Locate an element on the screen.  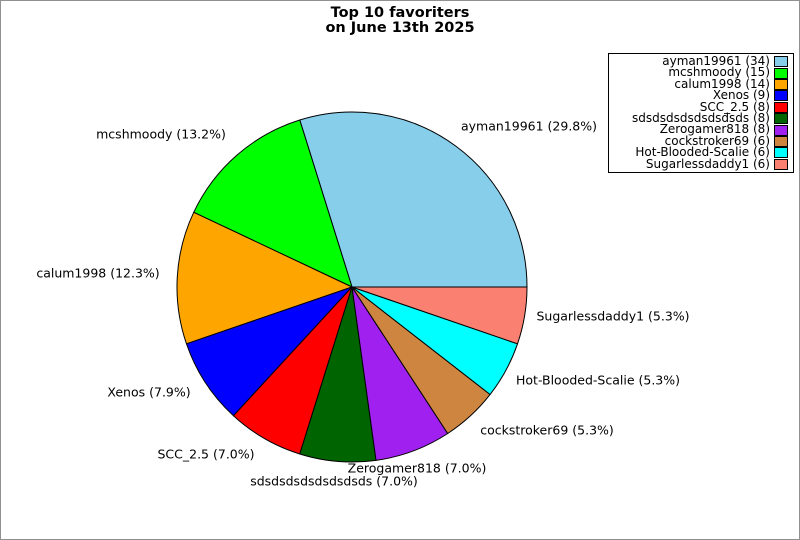
slice-label-ayman19961: ayman19961 (29.8%) is located at coordinates (529, 126).